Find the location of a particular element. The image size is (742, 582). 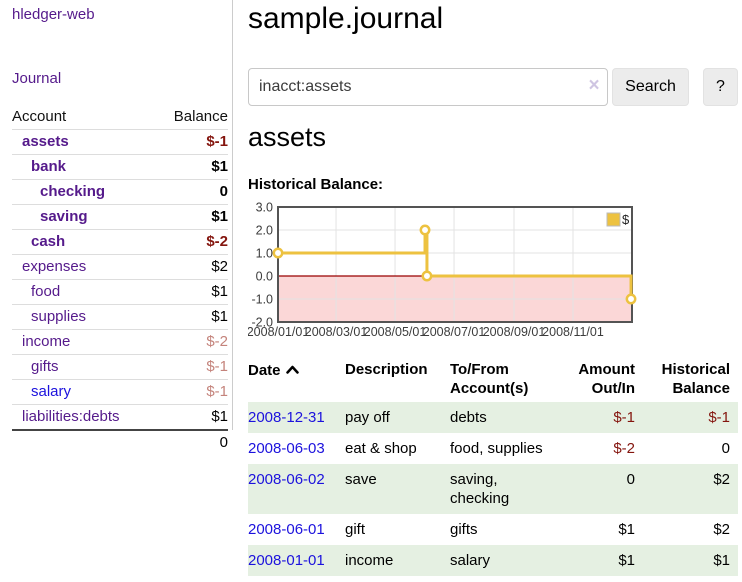

transaction-accounts: salary is located at coordinates (470, 560).